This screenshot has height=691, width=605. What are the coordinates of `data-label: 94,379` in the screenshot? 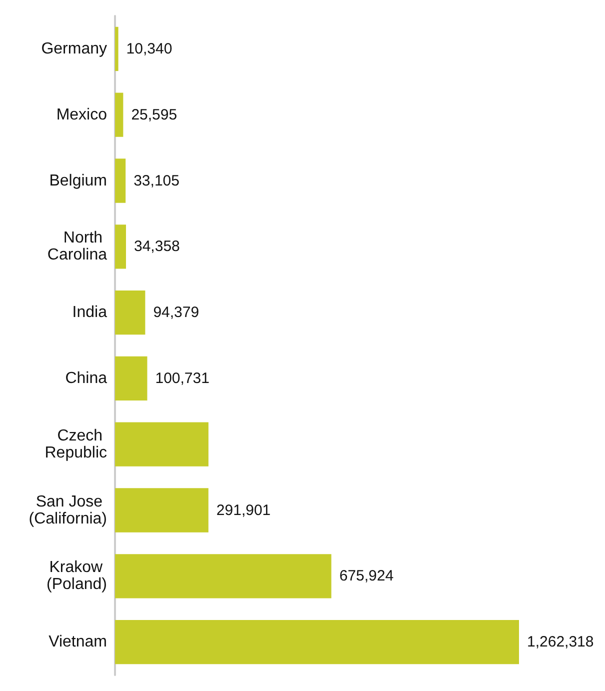 It's located at (176, 313).